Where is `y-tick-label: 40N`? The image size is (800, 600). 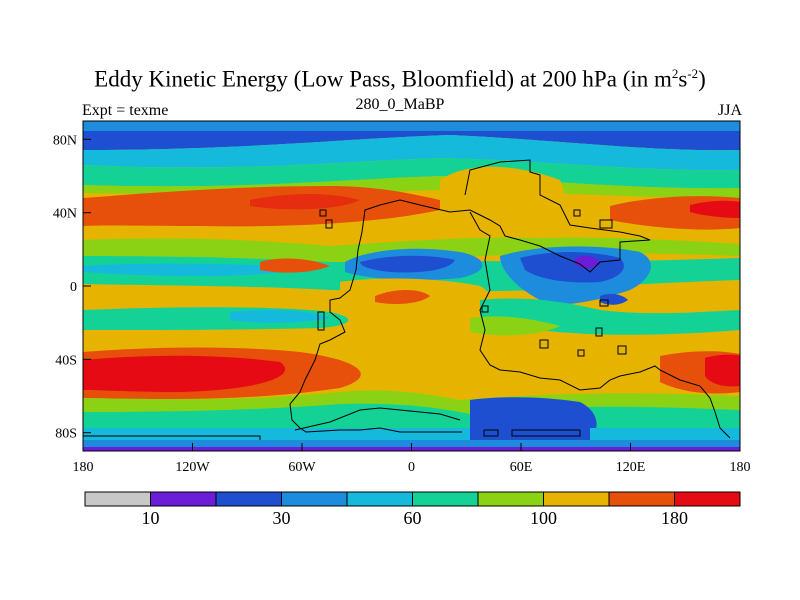 y-tick-label: 40N is located at coordinates (65, 214).